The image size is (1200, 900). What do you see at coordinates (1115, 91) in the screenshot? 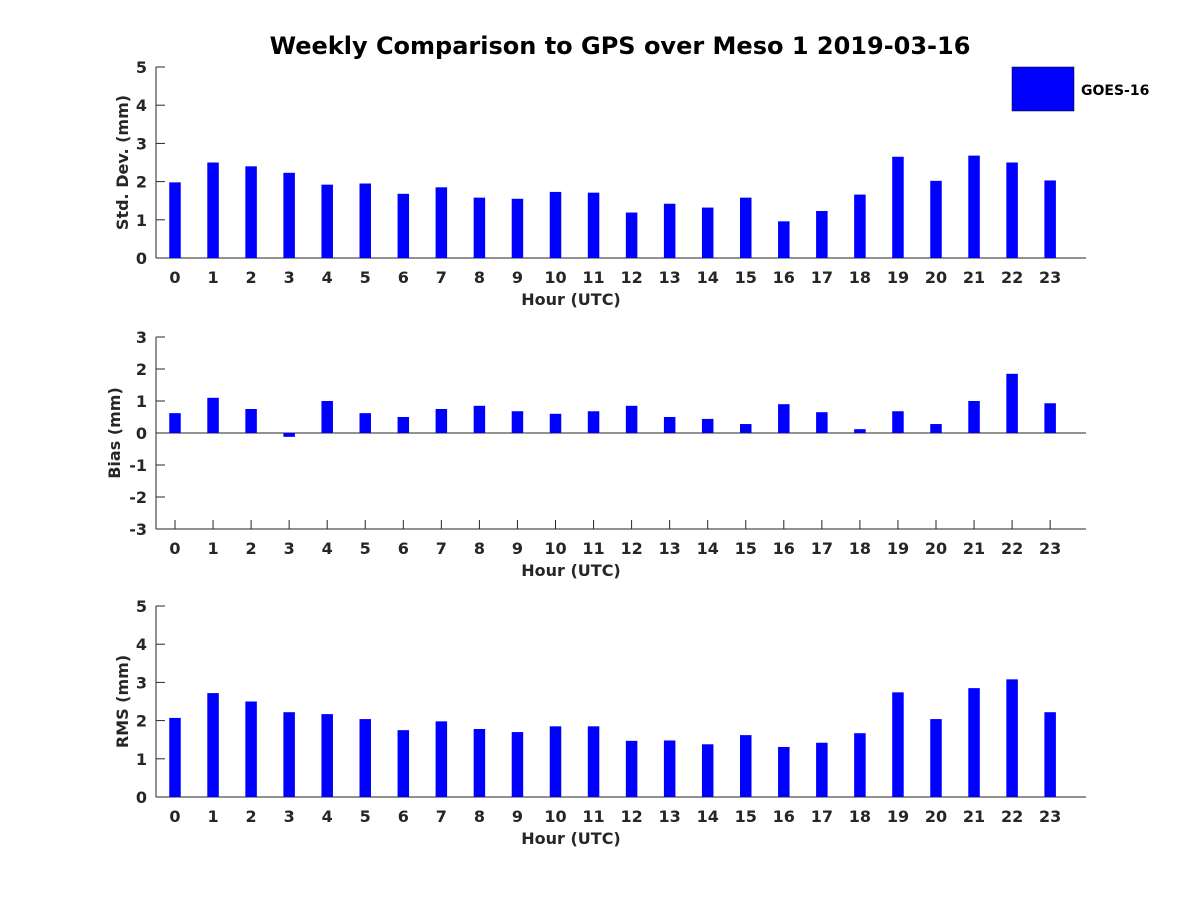
I see `legend-label: GOES-16` at bounding box center [1115, 91].